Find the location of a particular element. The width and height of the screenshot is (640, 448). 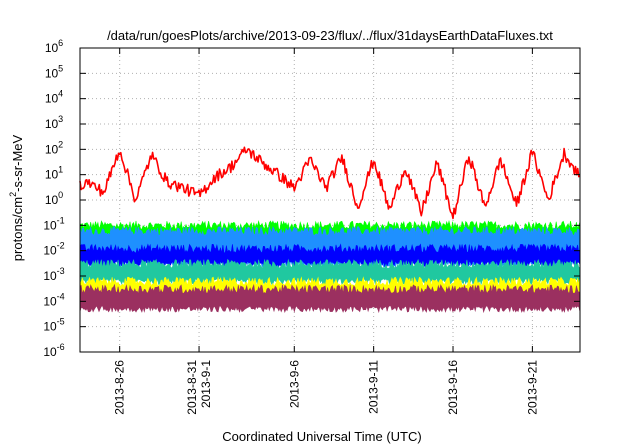

y-axis-label: protons/cm2-s-sr-MeV is located at coordinates (16, 197).